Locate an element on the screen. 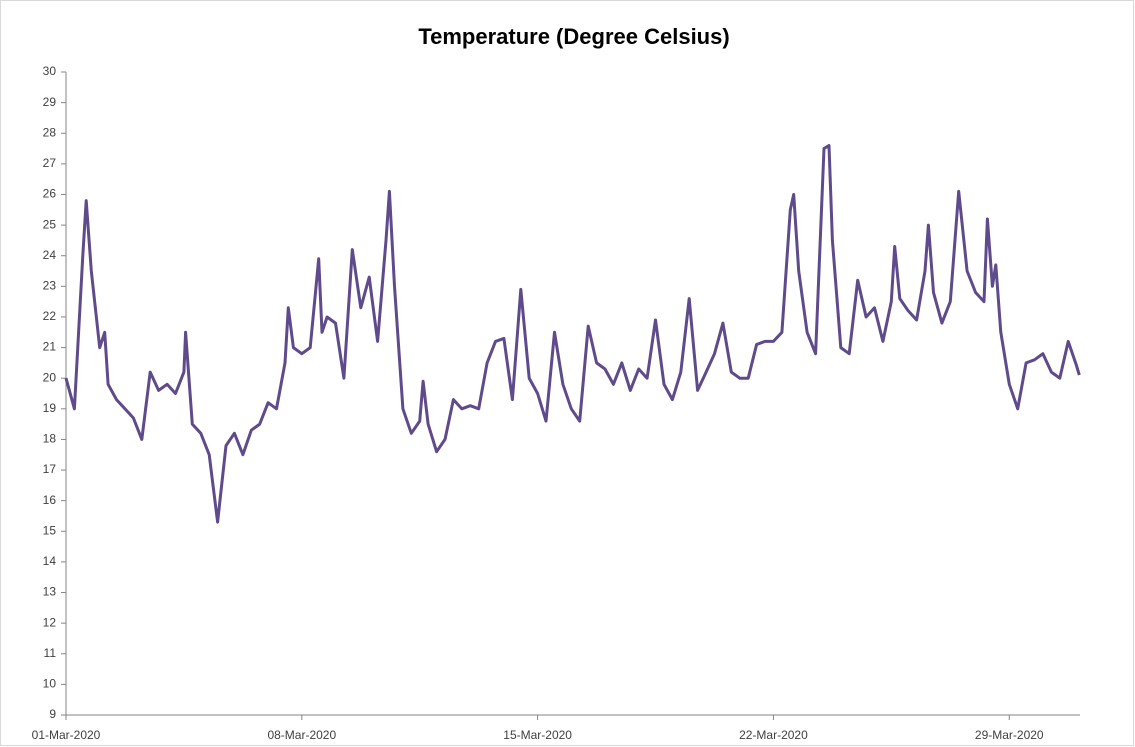  y-tick-label: 13 is located at coordinates (50, 592).